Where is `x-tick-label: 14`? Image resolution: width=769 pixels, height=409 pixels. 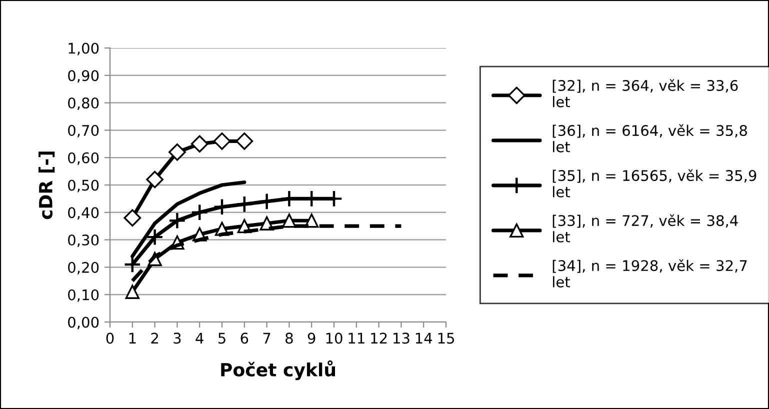
x-tick-label: 14 is located at coordinates (424, 338).